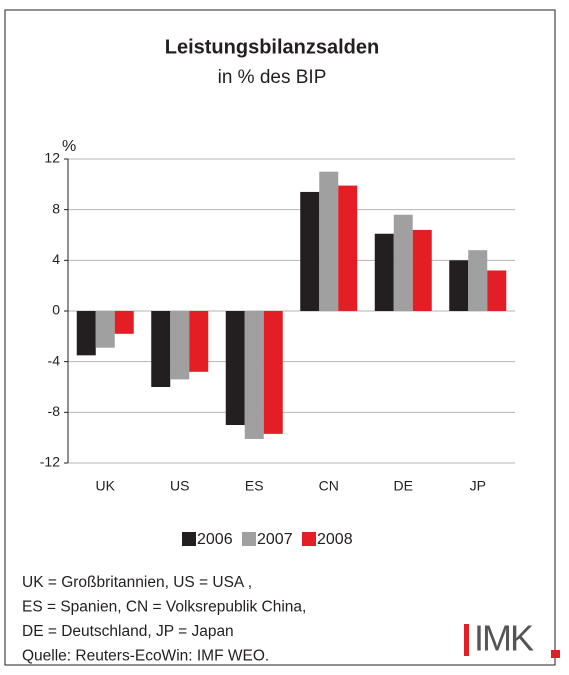 This screenshot has width=569, height=675. I want to click on x-tick-label: US, so click(179, 486).